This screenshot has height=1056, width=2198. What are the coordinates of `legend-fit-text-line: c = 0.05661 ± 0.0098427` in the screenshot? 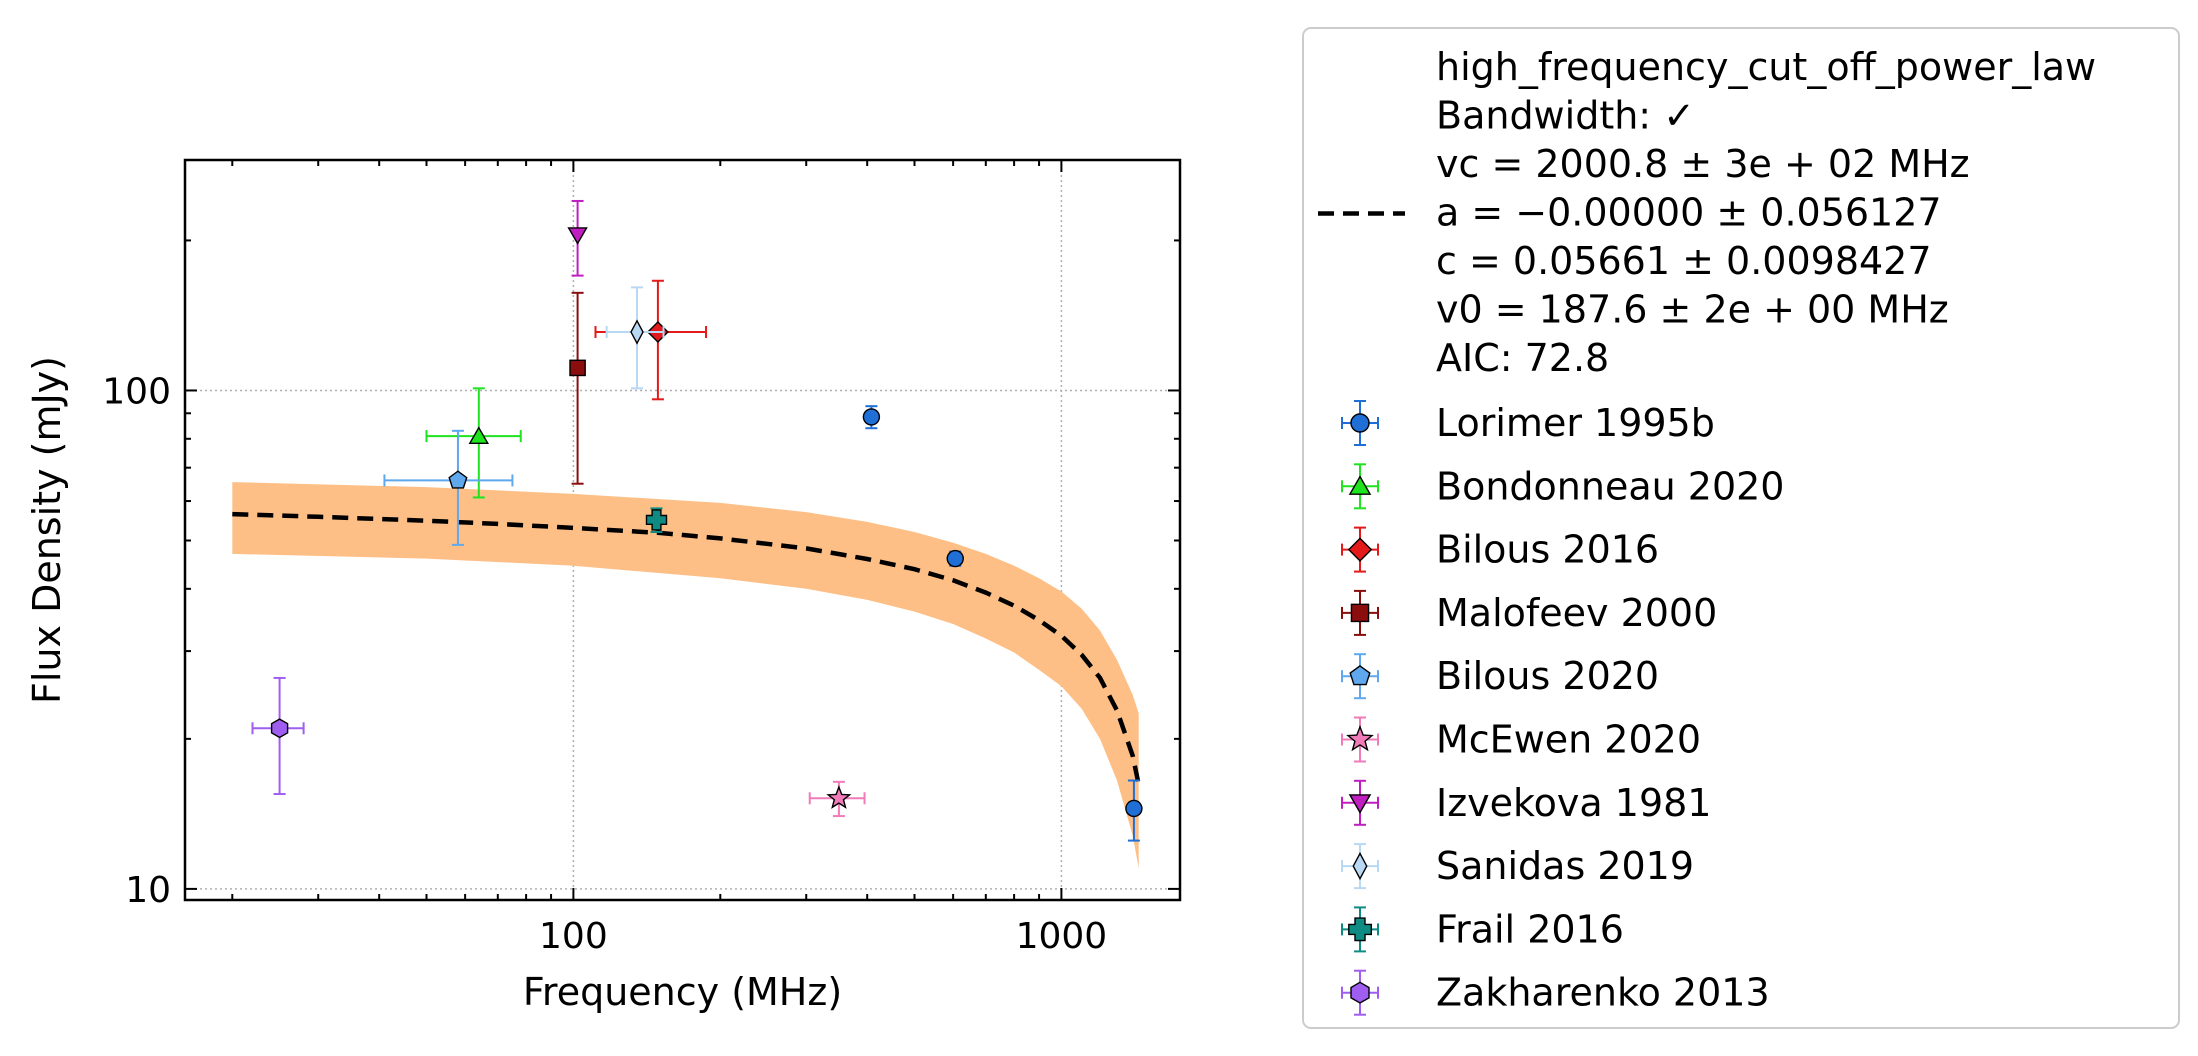 It's located at (1684, 261).